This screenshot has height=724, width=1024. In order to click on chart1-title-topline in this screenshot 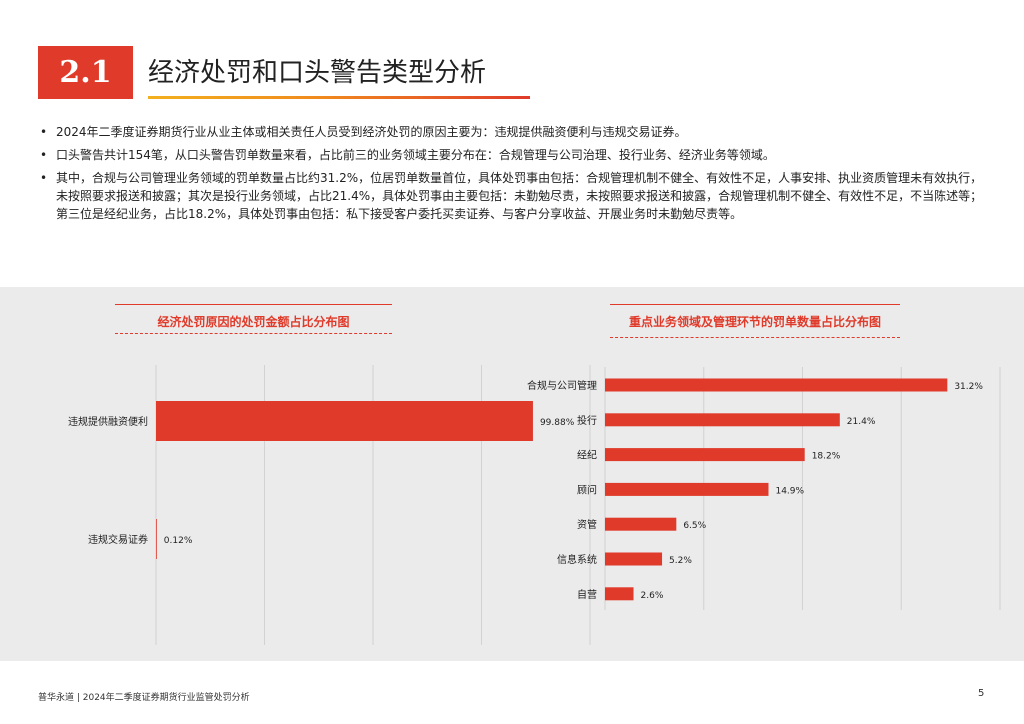, I will do `click(253, 304)`.